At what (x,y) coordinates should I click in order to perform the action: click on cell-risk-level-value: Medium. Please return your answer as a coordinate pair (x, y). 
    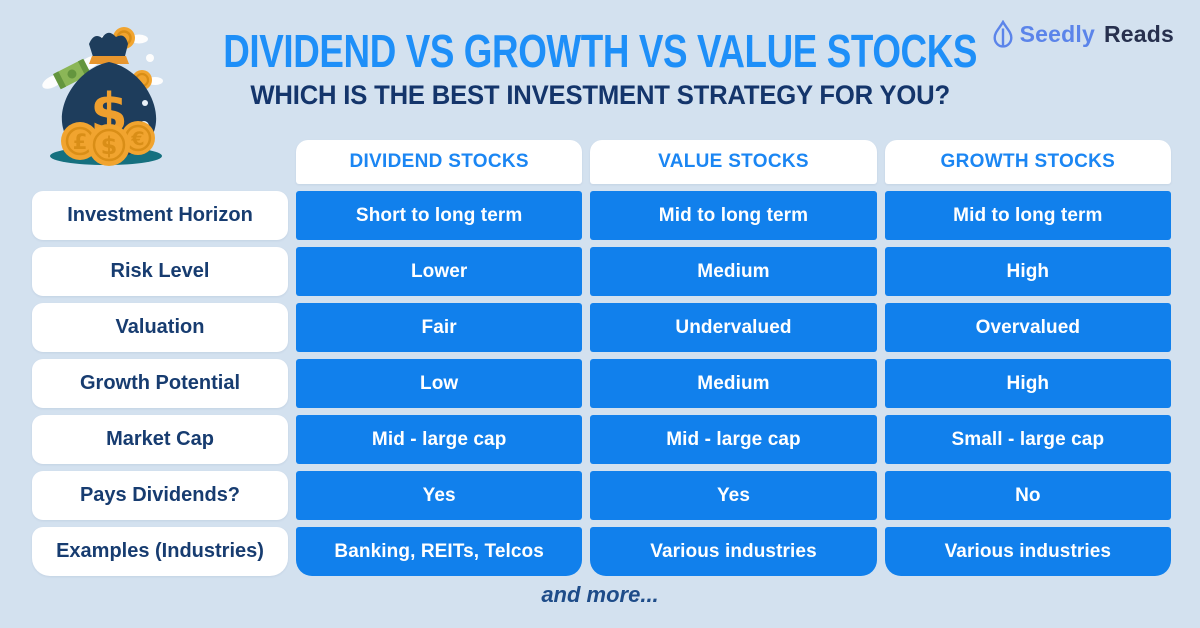
    Looking at the image, I should click on (733, 271).